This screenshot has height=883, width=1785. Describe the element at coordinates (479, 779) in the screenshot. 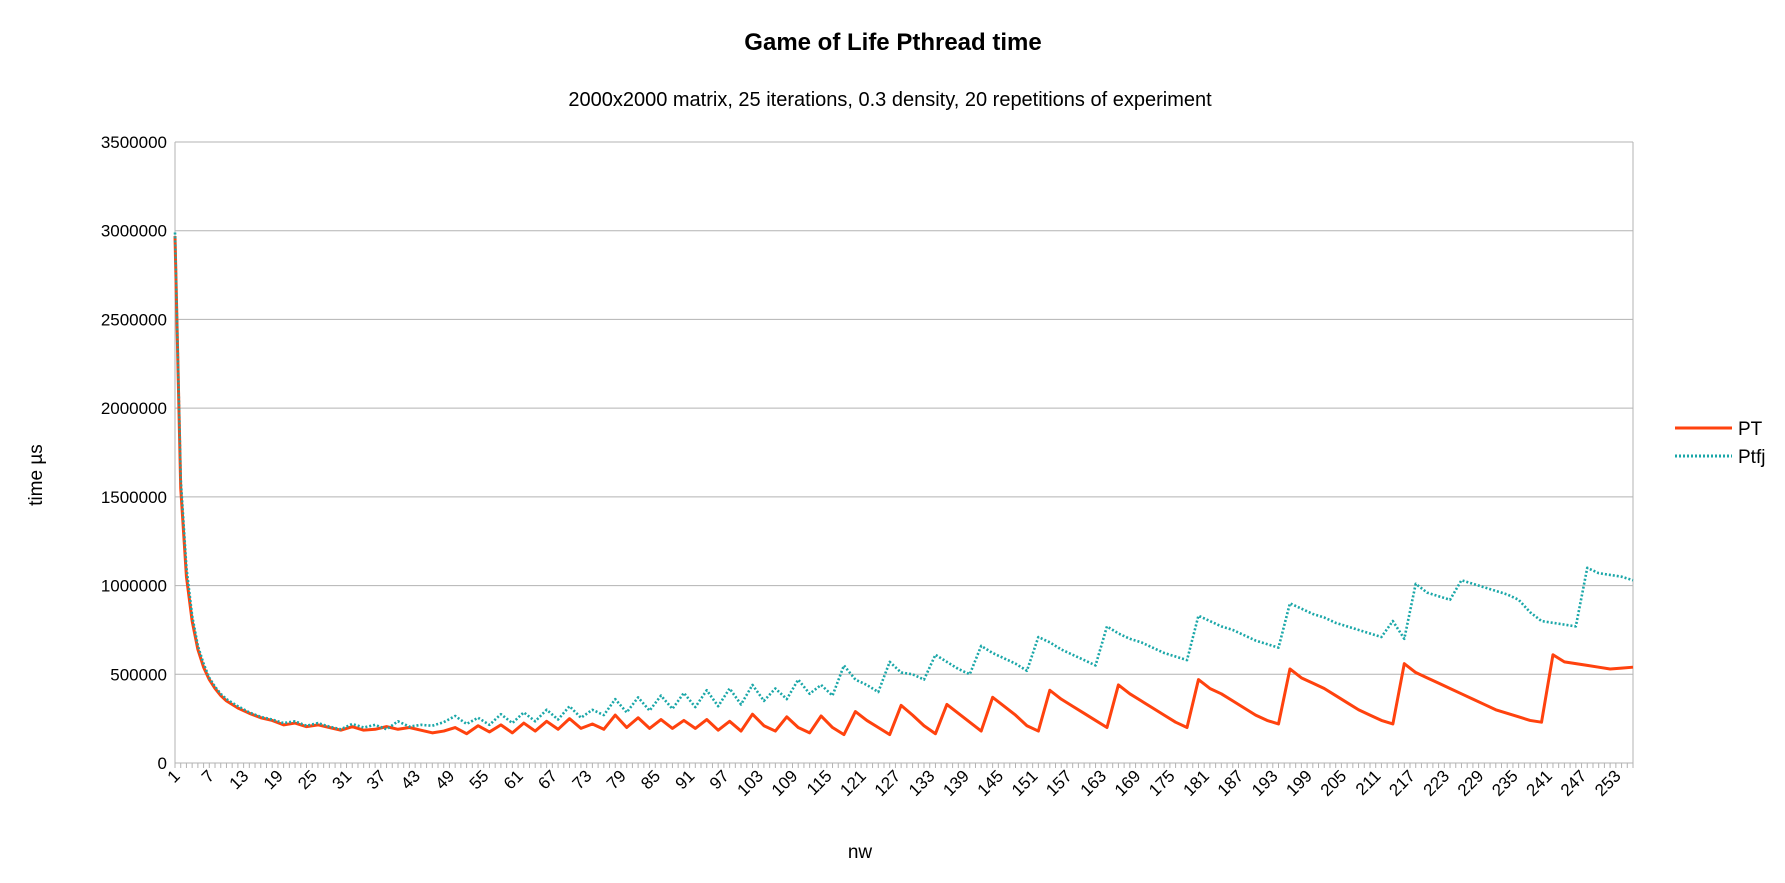

I see `x-tick-label: 55` at that location.